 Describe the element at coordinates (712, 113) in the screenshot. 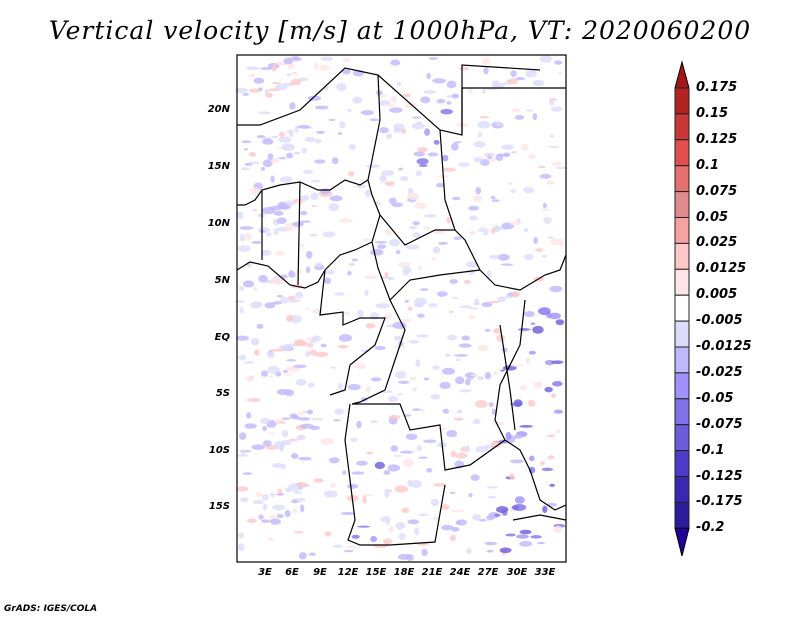

I see `colorbar-label: 0.15` at that location.